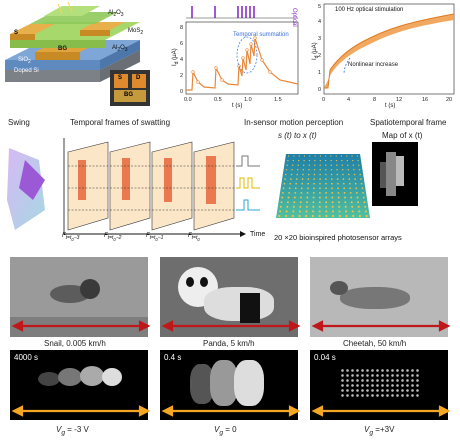 Image resolution: width=460 pixels, height=440 pixels. Describe the element at coordinates (319, 7) in the screenshot. I see `svg-text: 5` at that location.